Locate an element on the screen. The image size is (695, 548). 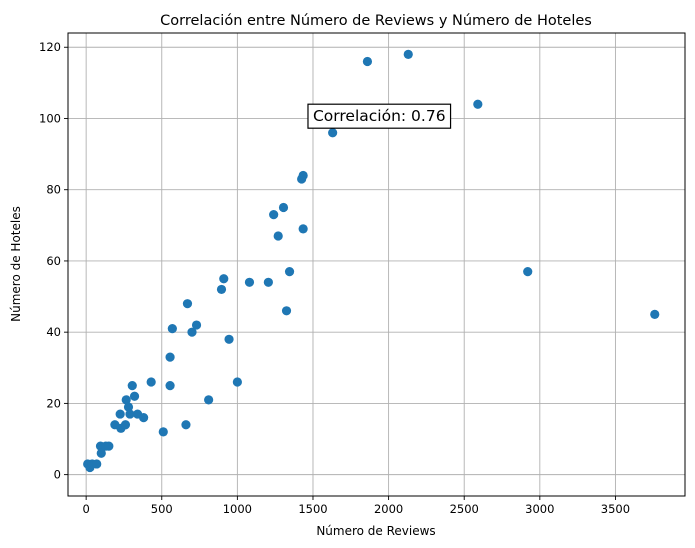
annotation-box is located at coordinates (379, 116).